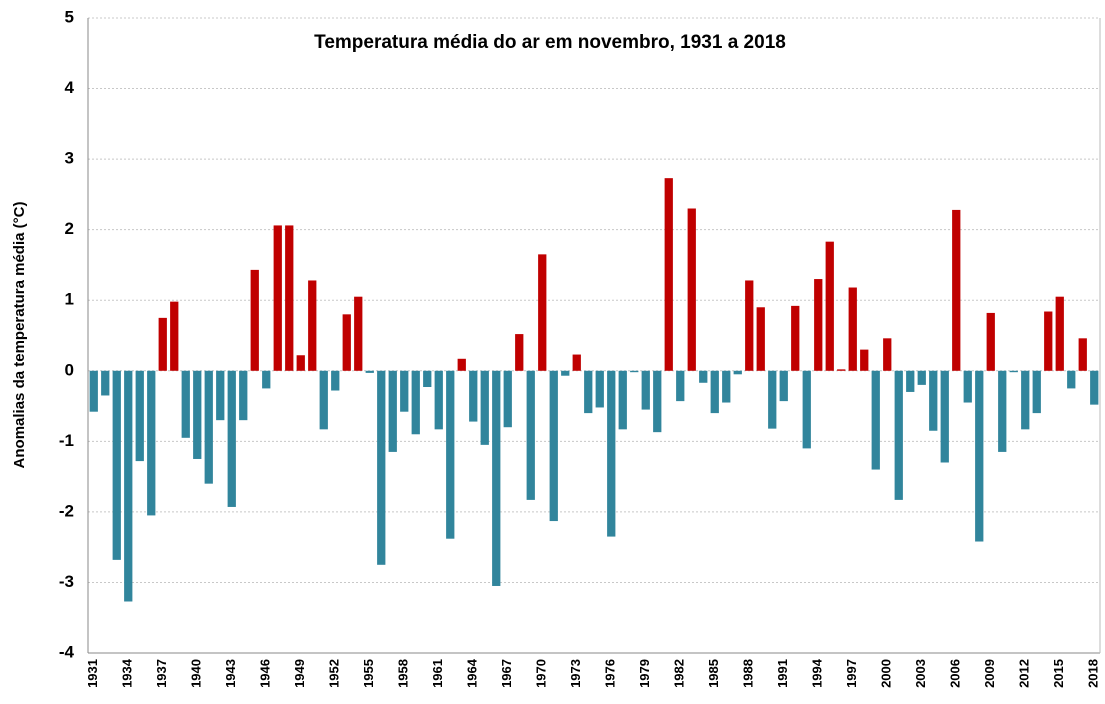  I want to click on y-tick-label: -2, so click(66, 510).